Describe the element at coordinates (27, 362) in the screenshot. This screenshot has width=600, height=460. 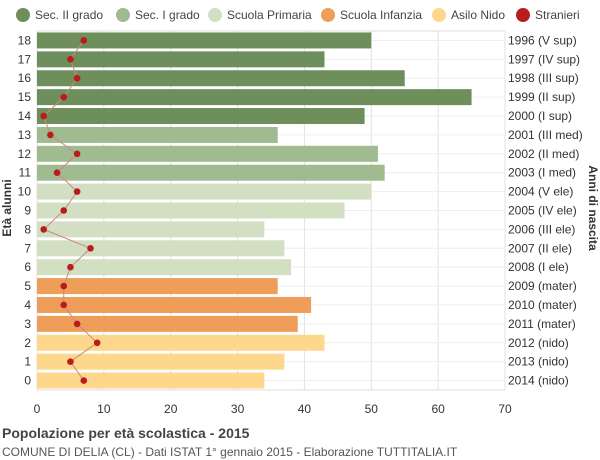
I see `y-tick-label: 1` at that location.